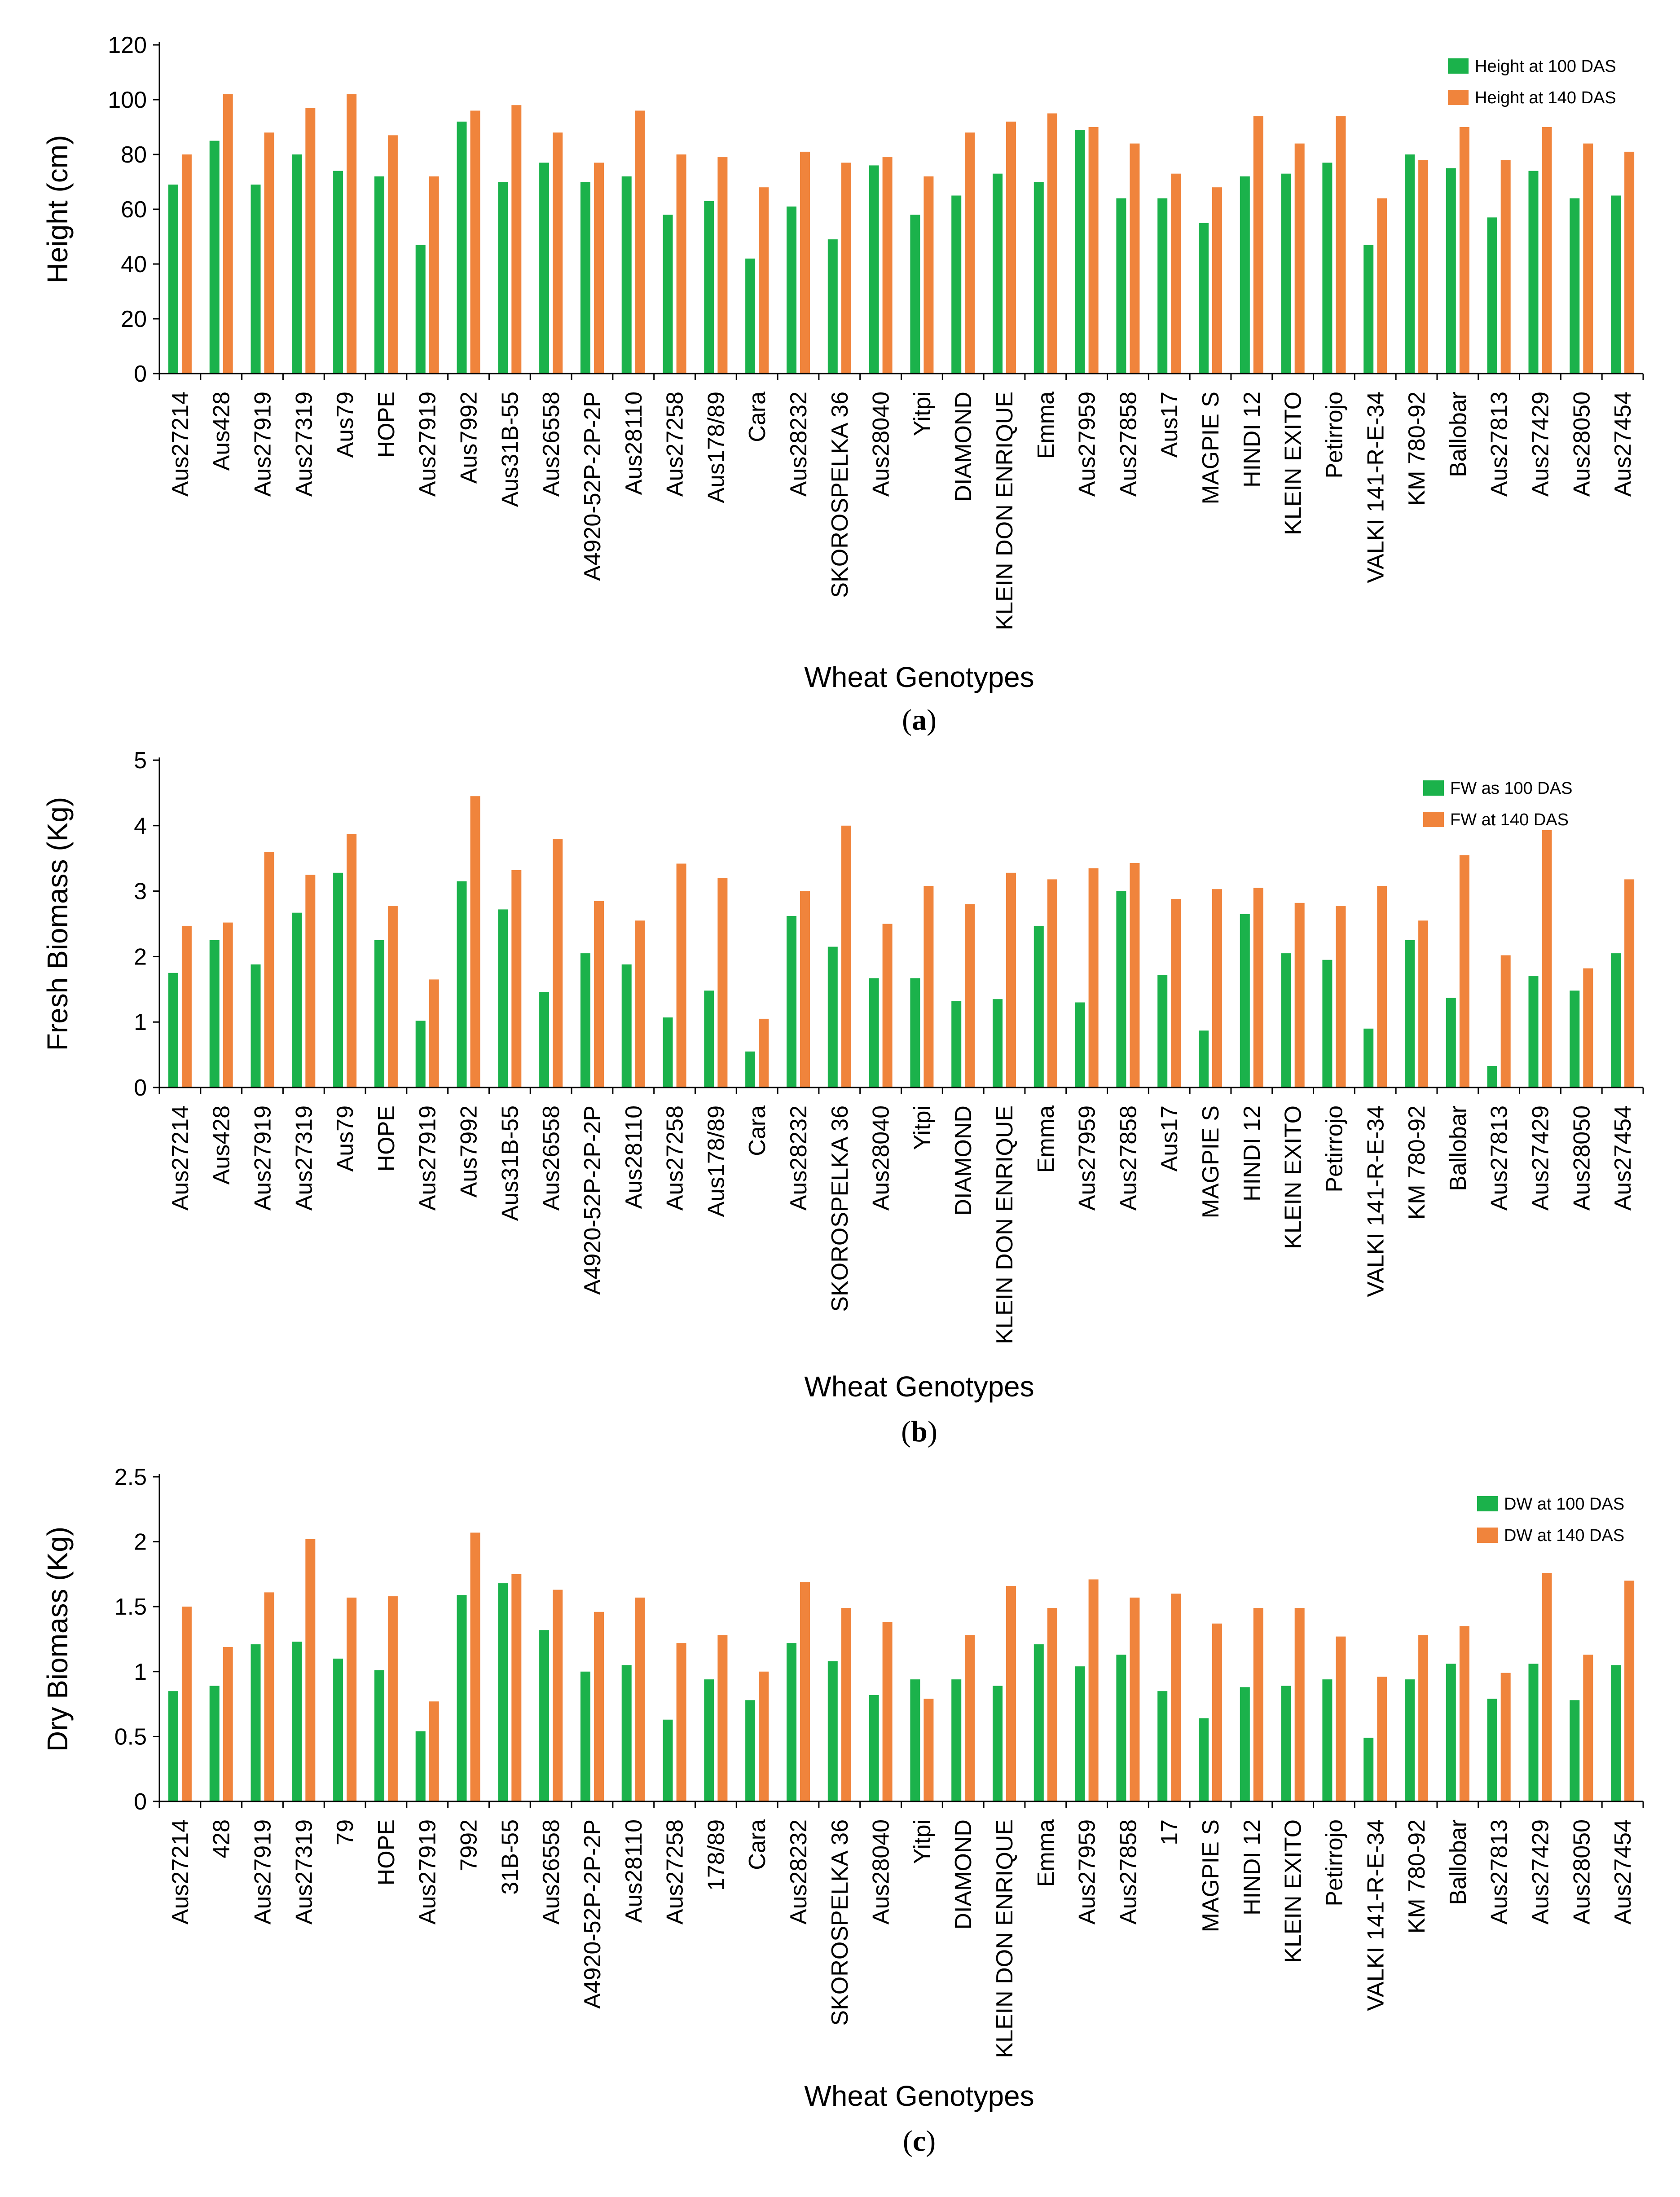 Image resolution: width=1680 pixels, height=2197 pixels. Describe the element at coordinates (1128, 444) in the screenshot. I see `x-tick-label-a-23: Aus27858` at that location.